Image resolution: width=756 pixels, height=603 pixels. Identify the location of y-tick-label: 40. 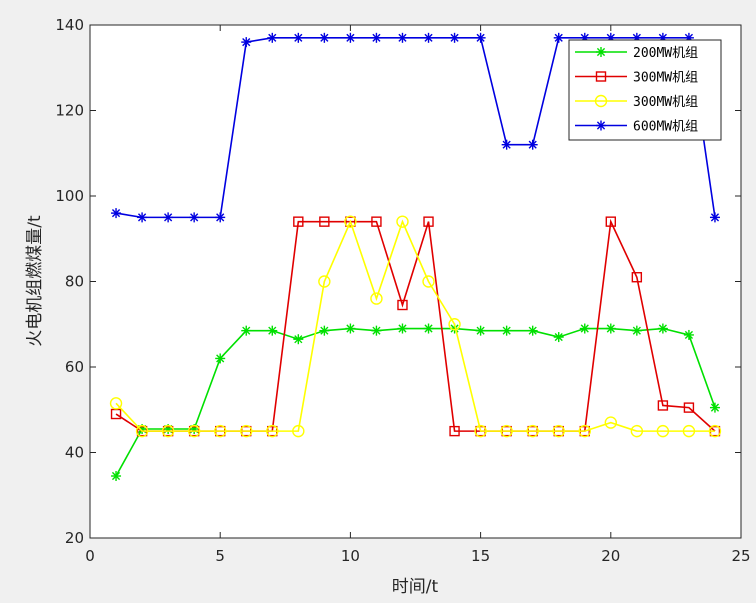
(74, 453).